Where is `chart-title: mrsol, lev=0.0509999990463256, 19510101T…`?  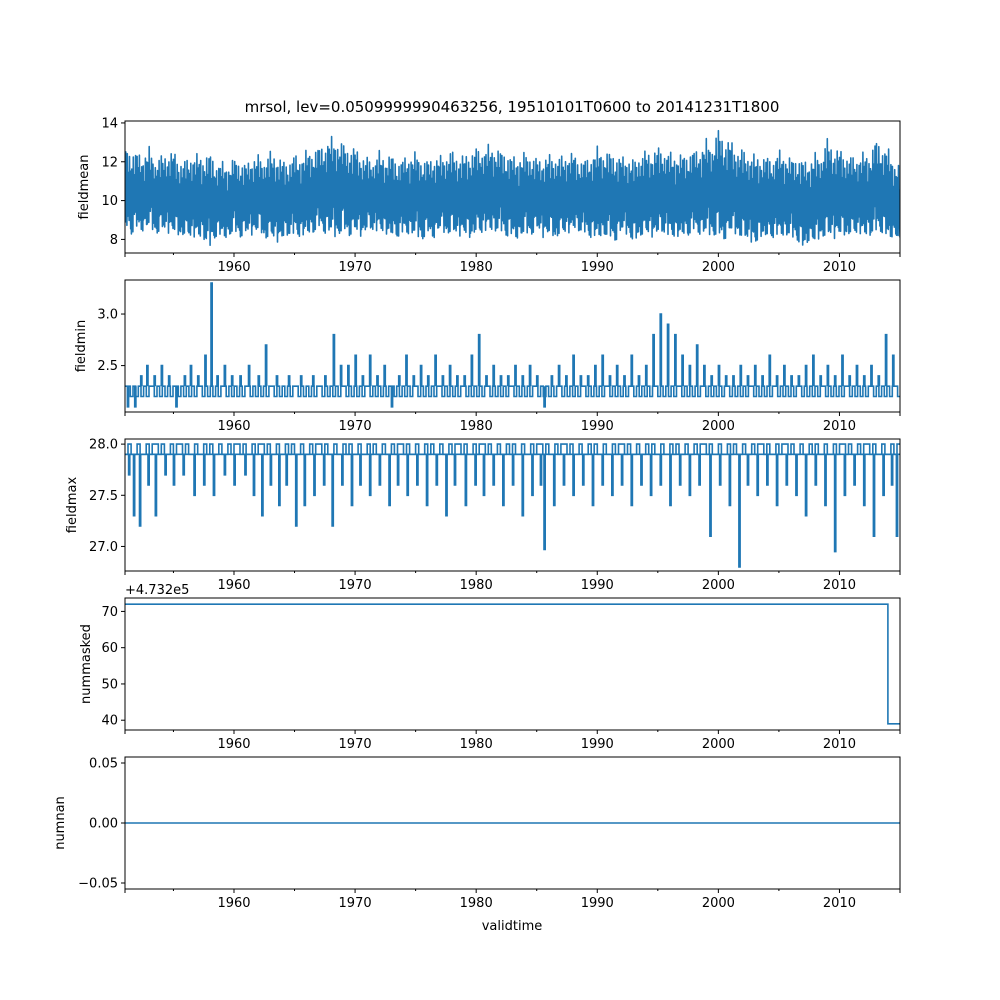
chart-title: mrsol, lev=0.0509999990463256, 19510101T… is located at coordinates (512, 107).